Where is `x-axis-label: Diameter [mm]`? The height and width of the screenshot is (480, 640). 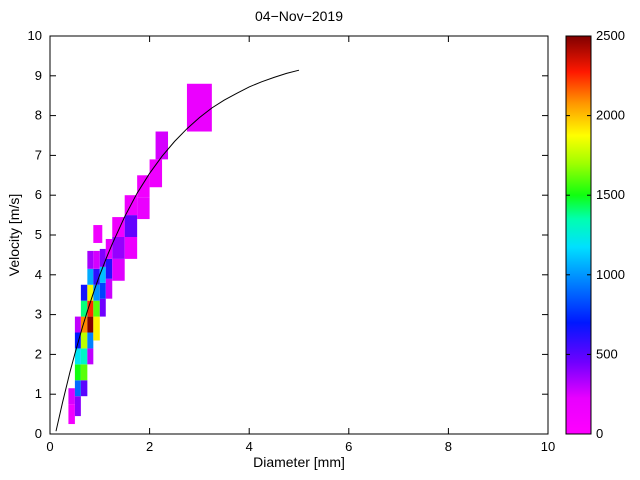
x-axis-label: Diameter [mm] is located at coordinates (299, 462).